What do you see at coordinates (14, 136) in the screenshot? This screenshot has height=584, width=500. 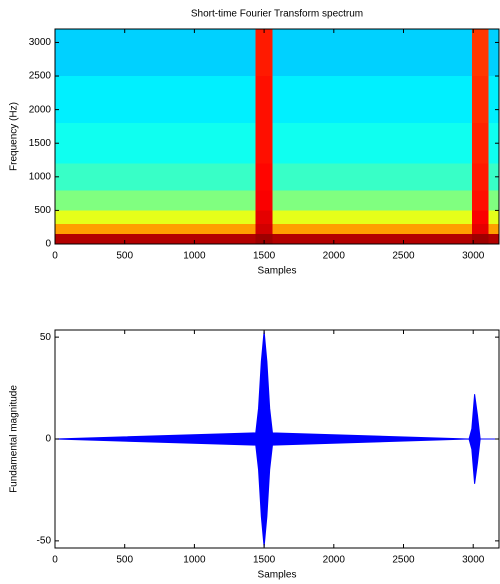 I see `y-axis-label: Frequency (Hz)` at bounding box center [14, 136].